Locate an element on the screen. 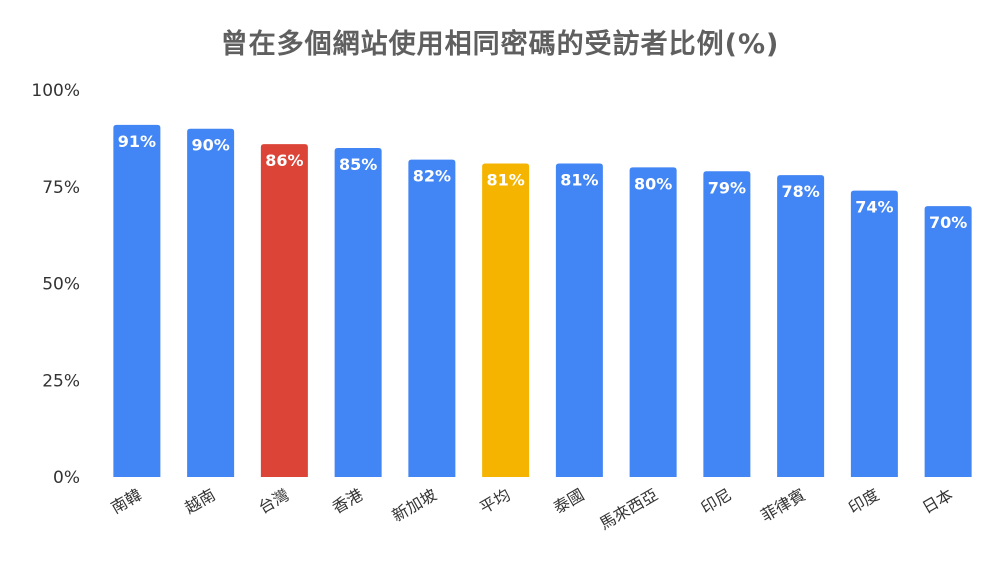  y-tick-label: 0% is located at coordinates (66, 478).